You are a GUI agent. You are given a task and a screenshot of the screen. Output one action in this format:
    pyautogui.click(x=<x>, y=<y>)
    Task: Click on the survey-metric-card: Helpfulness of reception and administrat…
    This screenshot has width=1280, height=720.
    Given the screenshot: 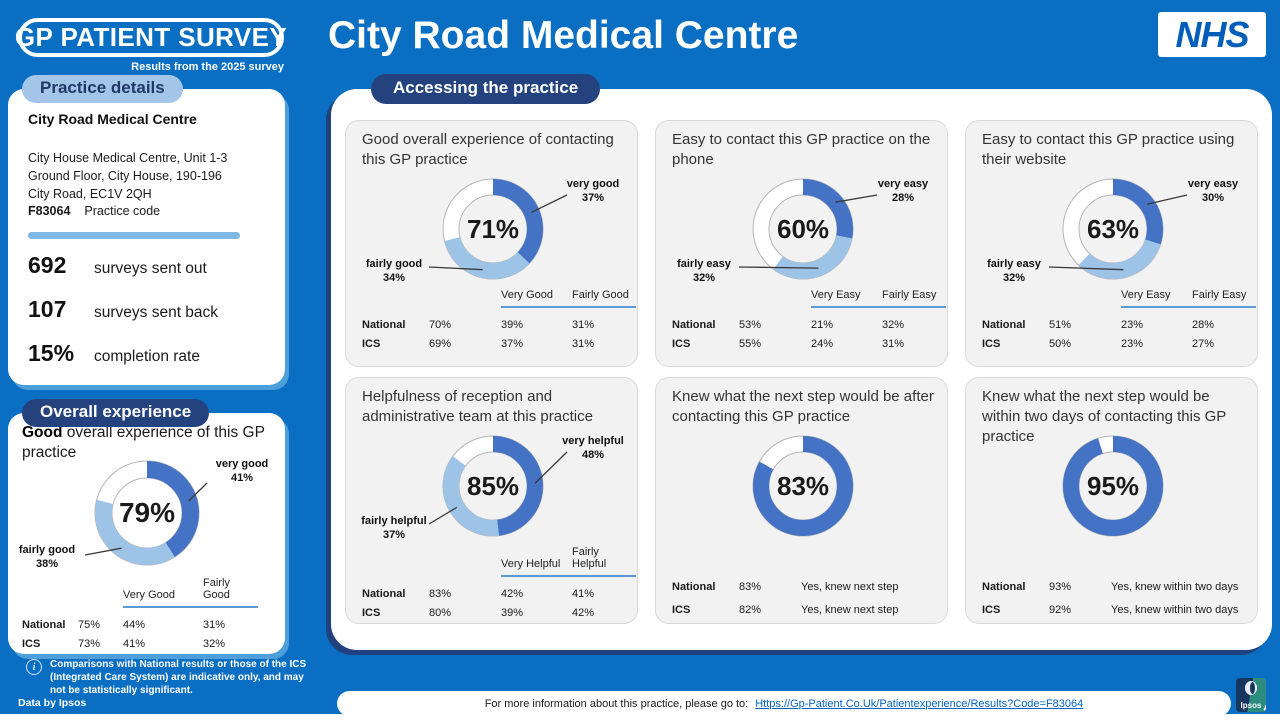 What is the action you would take?
    pyautogui.click(x=491, y=500)
    